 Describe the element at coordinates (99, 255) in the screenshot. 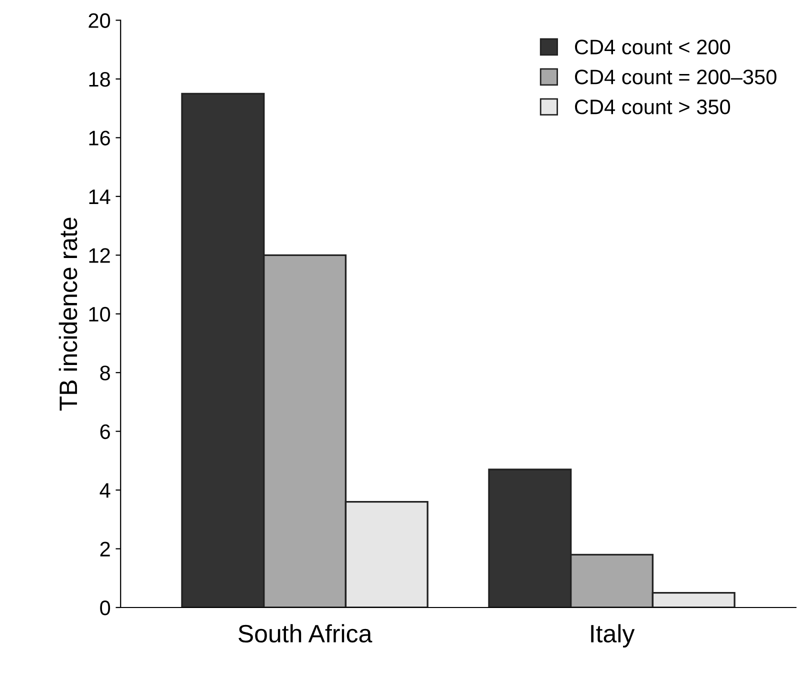

I see `y-tick-label: 12` at that location.